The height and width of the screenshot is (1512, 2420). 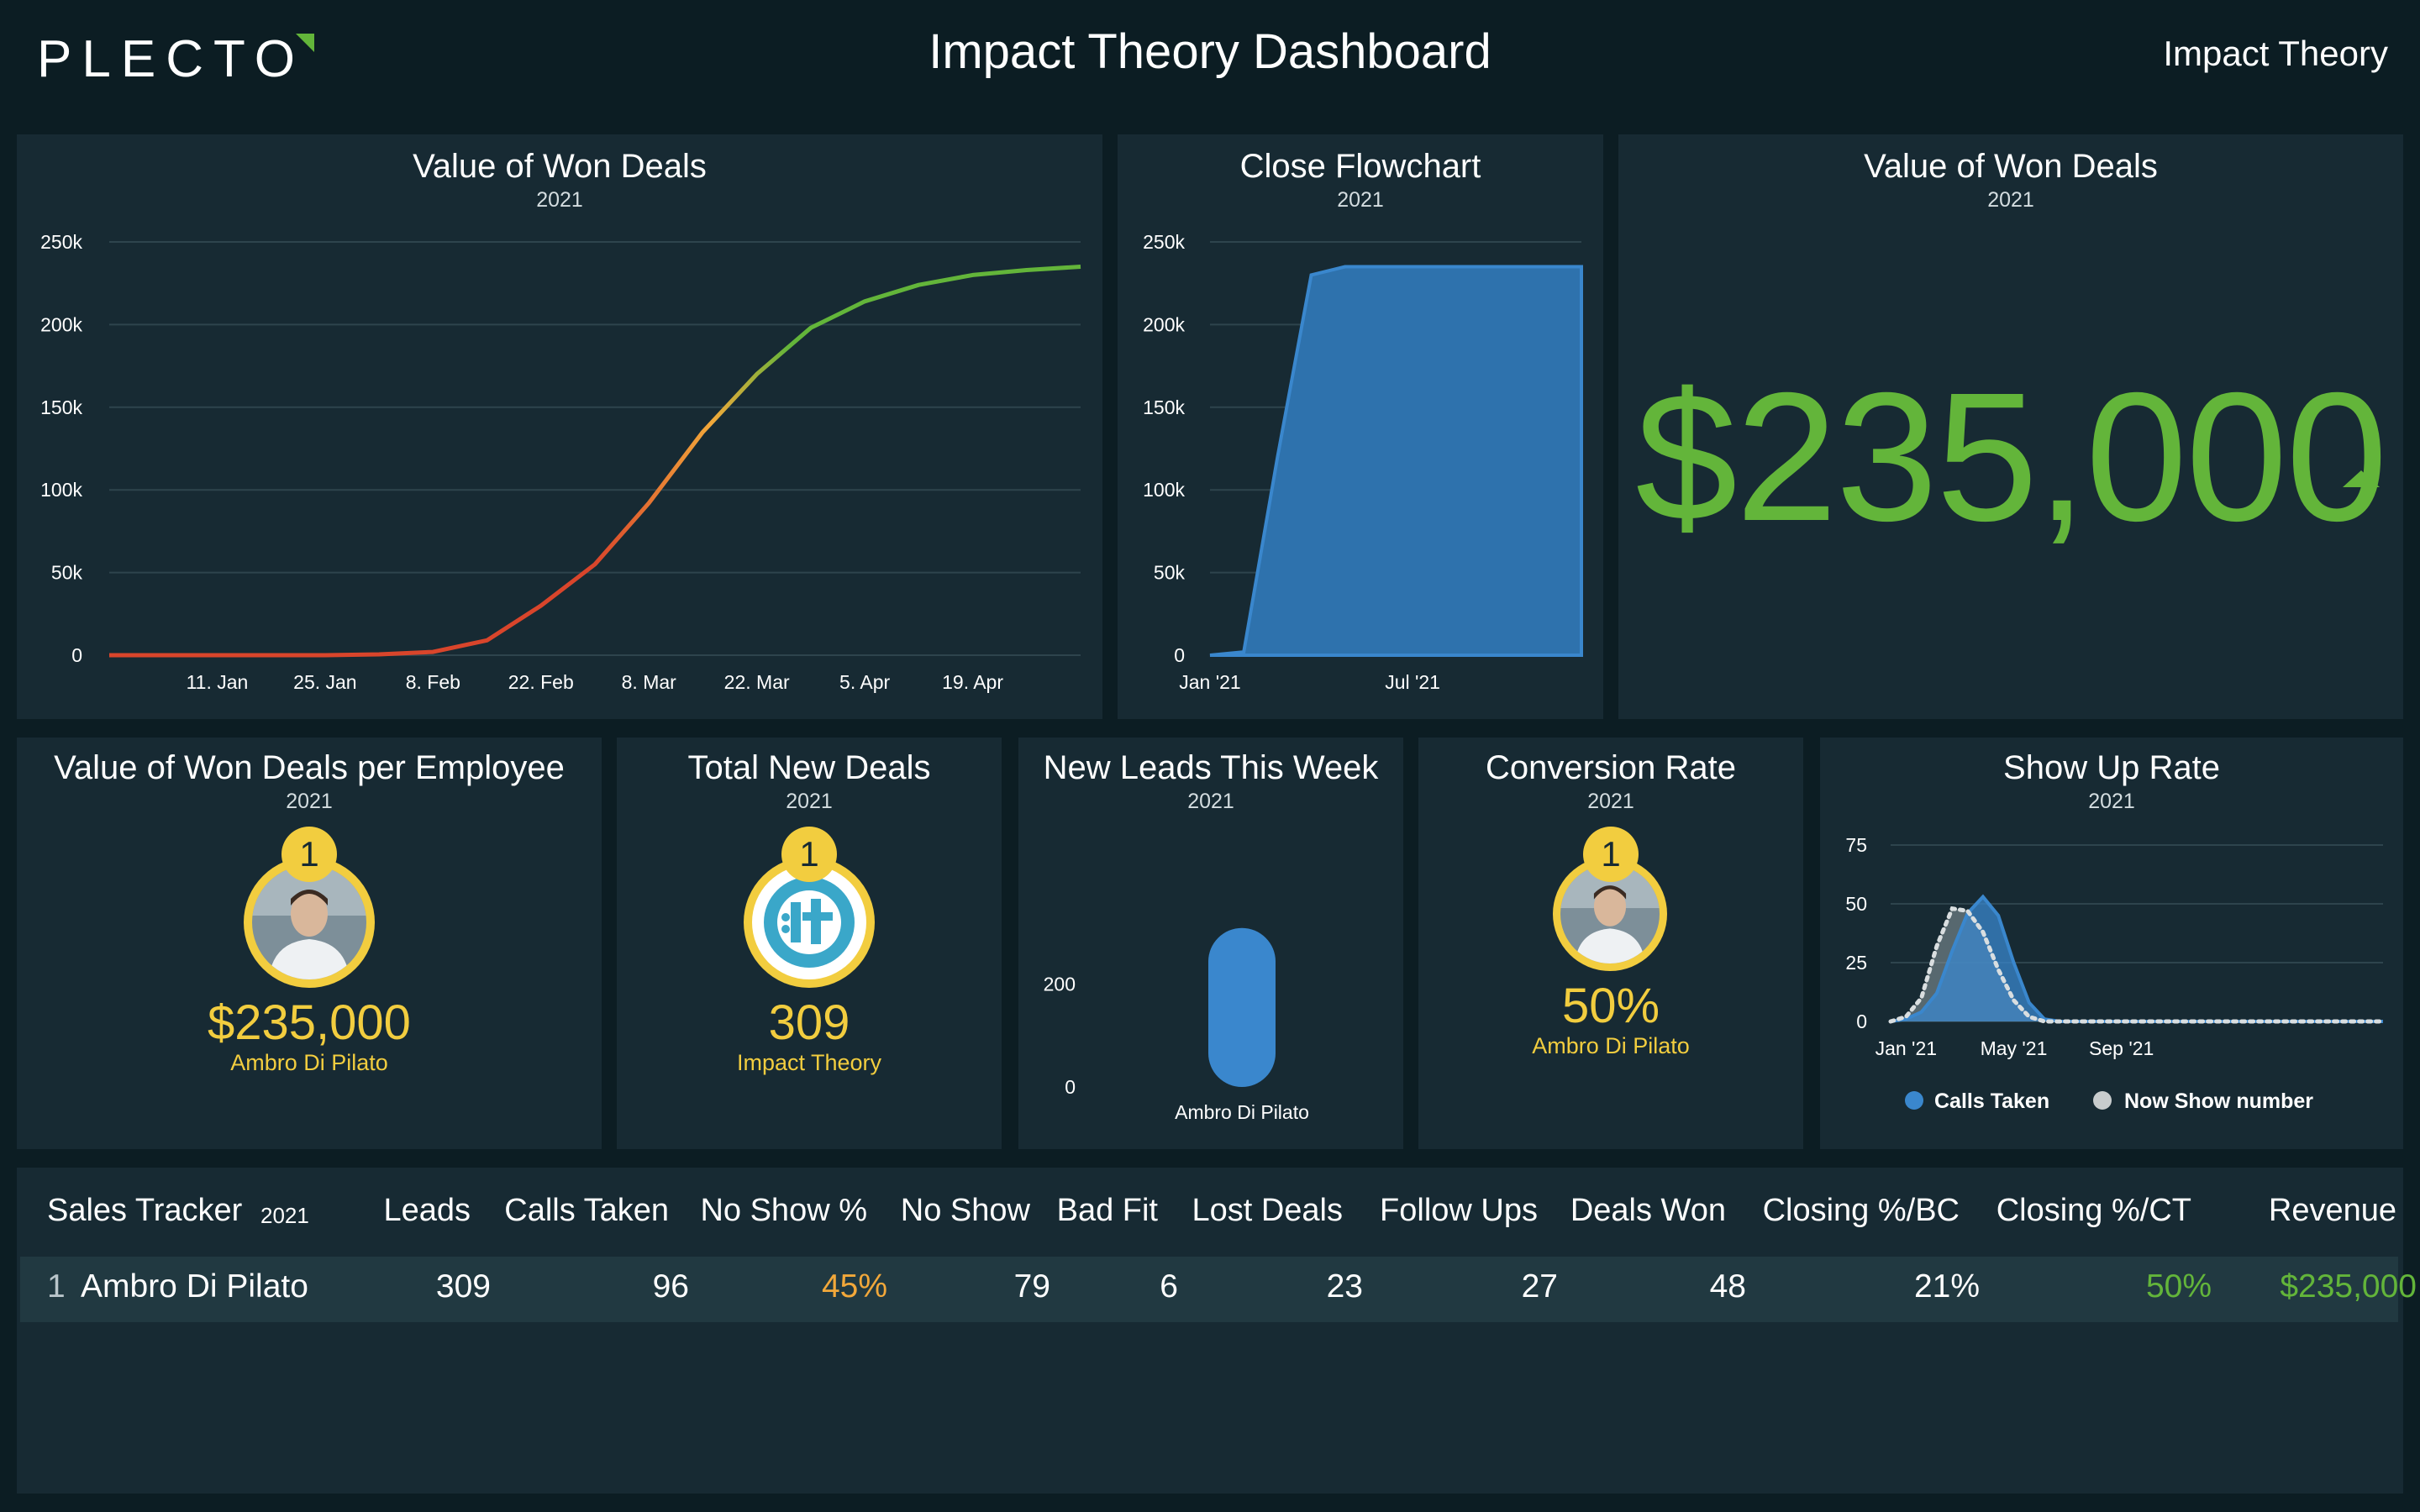 What do you see at coordinates (2348, 1286) in the screenshot?
I see `cell-revenue: $235,000` at bounding box center [2348, 1286].